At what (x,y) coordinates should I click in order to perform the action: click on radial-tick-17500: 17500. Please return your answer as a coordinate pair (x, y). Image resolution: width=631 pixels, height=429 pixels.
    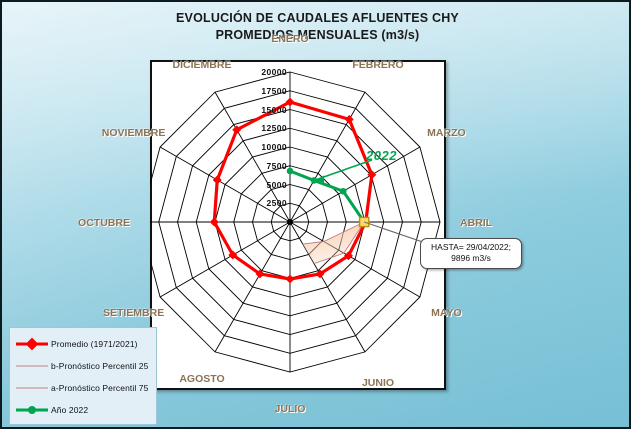
    Looking at the image, I should click on (274, 90).